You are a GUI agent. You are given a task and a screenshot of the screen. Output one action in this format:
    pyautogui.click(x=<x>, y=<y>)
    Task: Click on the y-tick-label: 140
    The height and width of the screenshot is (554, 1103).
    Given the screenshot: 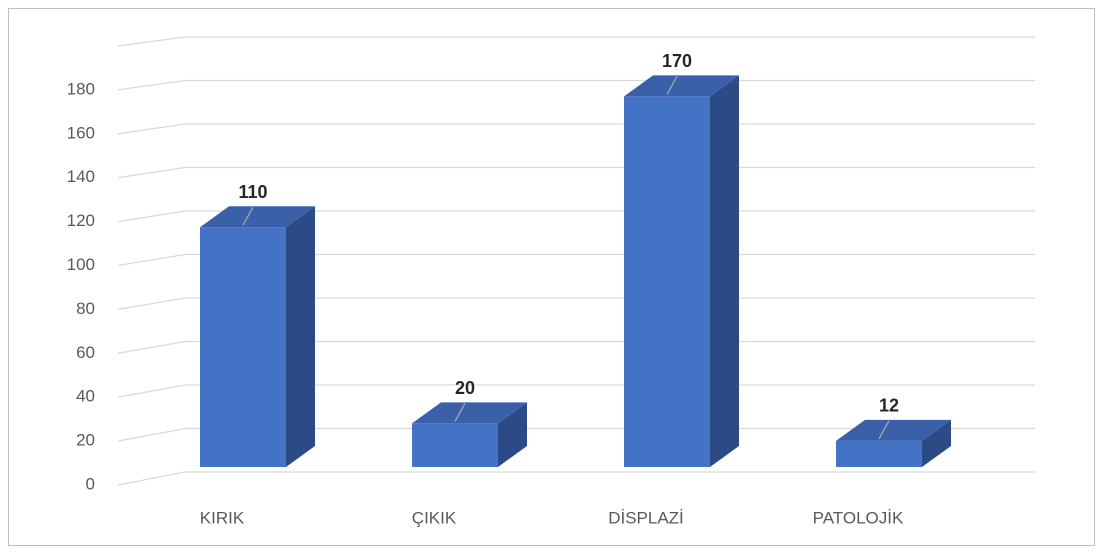 What is the action you would take?
    pyautogui.click(x=81, y=176)
    